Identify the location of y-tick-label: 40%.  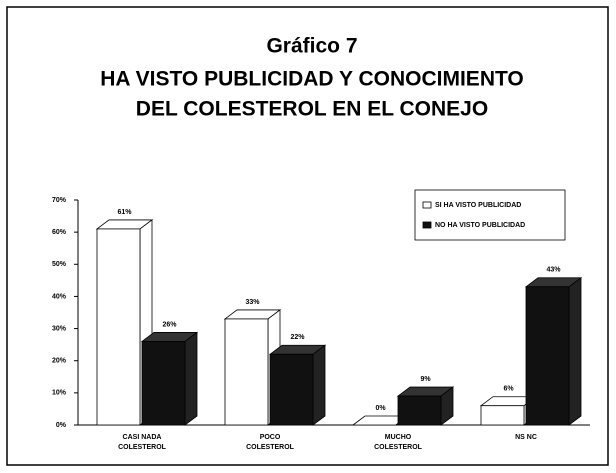
(59, 296).